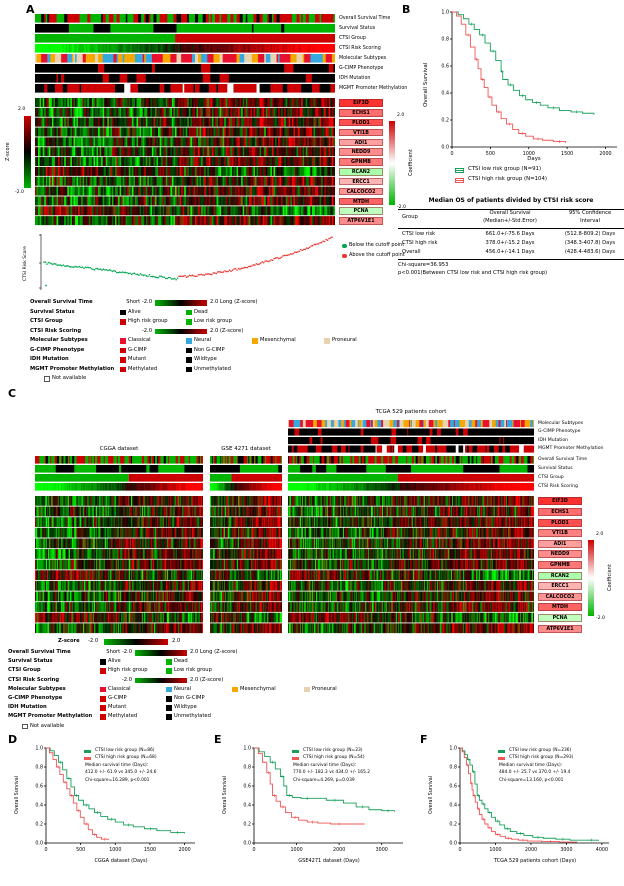  What do you see at coordinates (35, 698) in the screenshot?
I see `legend-row-label: G-CIMP Phenotype` at bounding box center [35, 698].